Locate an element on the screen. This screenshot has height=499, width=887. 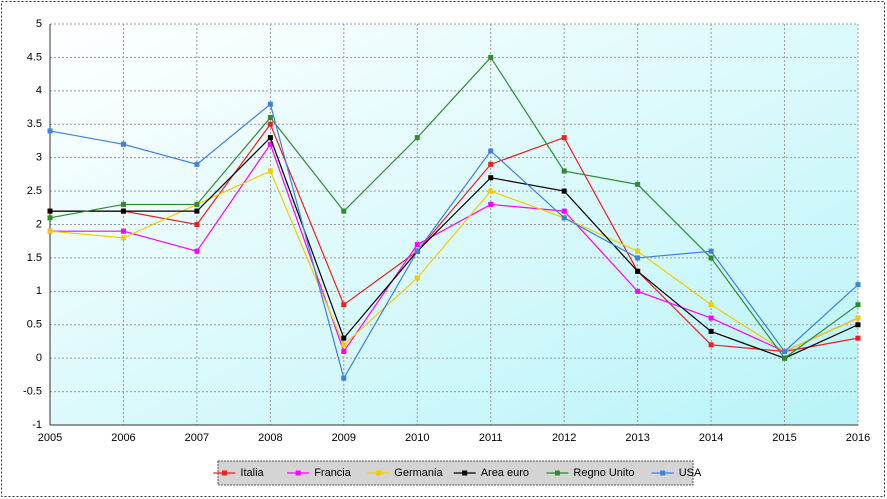
legend-label: USA is located at coordinates (690, 473).